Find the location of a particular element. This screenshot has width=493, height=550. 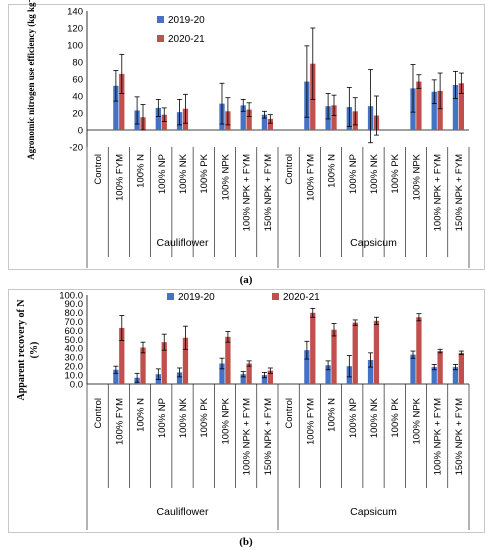

panel-b-label: (b) is located at coordinates (246, 542).